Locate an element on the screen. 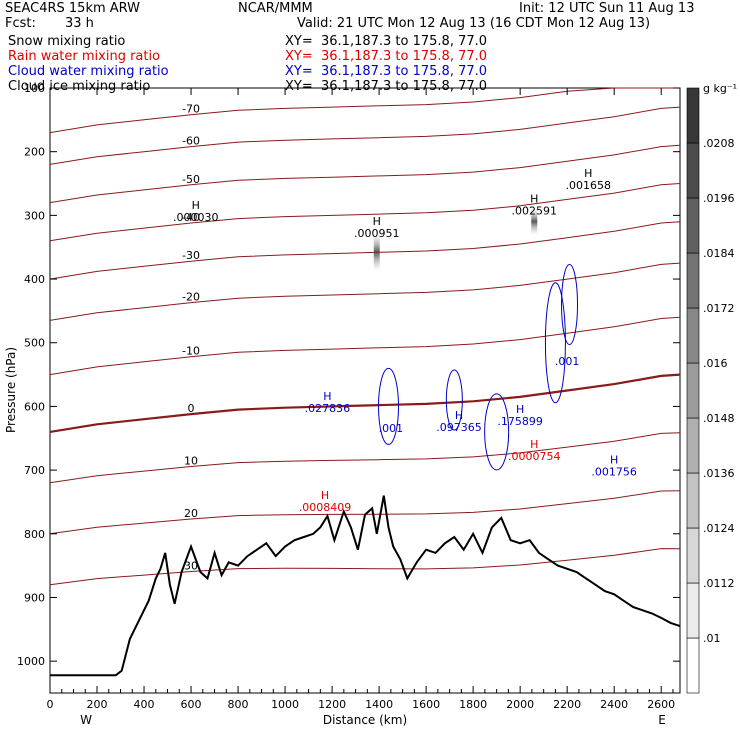 The height and width of the screenshot is (740, 740). x-tick-label: 600 is located at coordinates (191, 704).